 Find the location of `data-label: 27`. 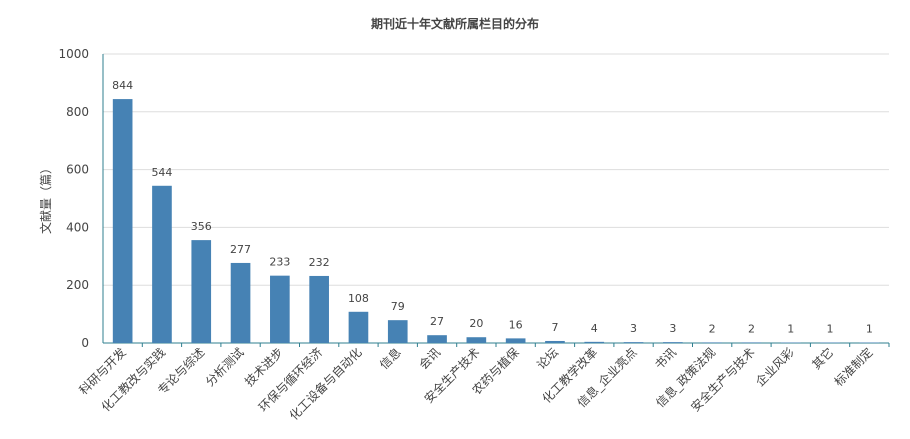

data-label: 27 is located at coordinates (437, 321).